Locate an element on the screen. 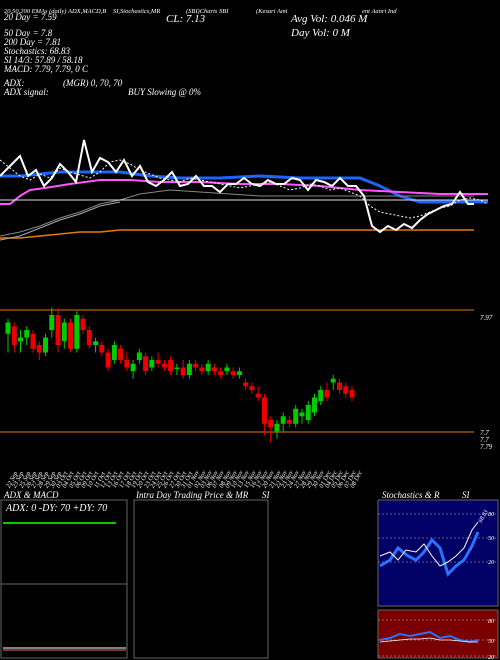 The width and height of the screenshot is (500, 660). day-volume: Day Vol: 0 M is located at coordinates (320, 33).